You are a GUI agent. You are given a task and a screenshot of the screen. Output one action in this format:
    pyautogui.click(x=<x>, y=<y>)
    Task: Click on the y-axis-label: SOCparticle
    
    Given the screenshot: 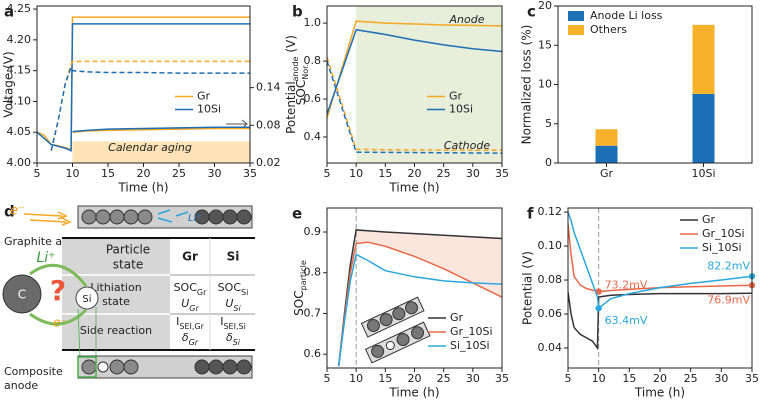 What is the action you would take?
    pyautogui.click(x=300, y=288)
    